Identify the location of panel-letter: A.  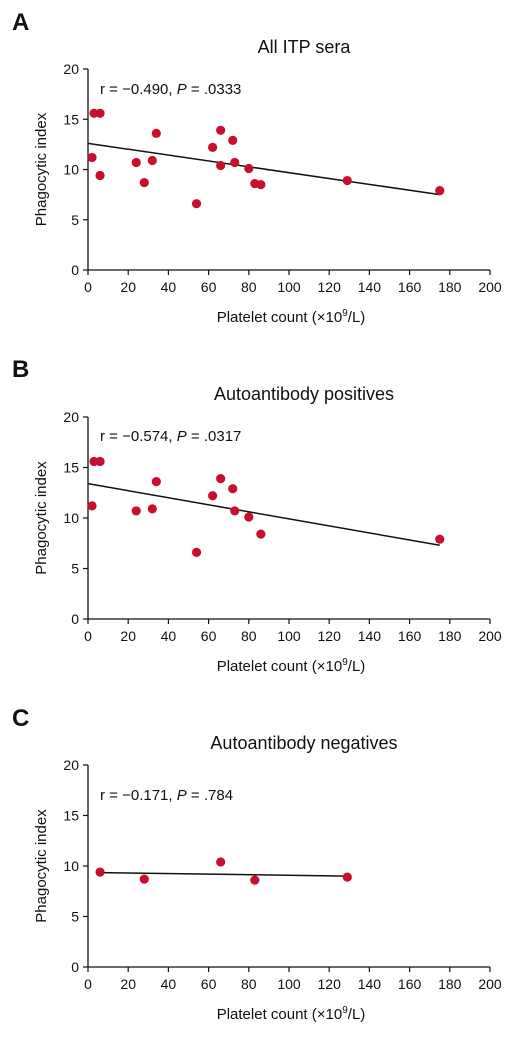
(20, 22).